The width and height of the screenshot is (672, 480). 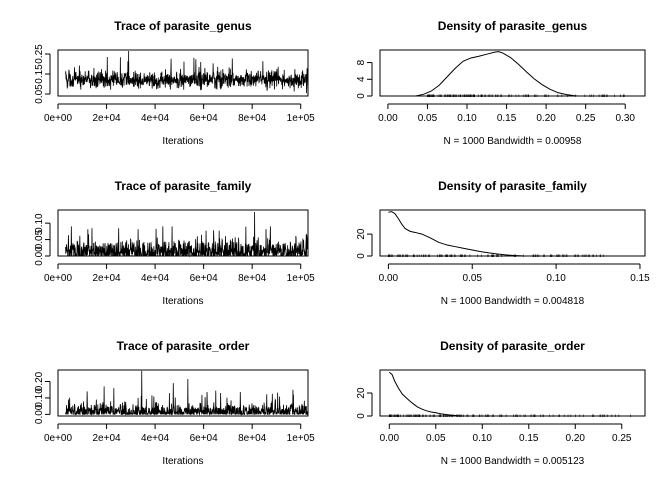 I want to click on x-axis-label: N = 1000 Bandwidth = 0.00958, so click(x=513, y=141).